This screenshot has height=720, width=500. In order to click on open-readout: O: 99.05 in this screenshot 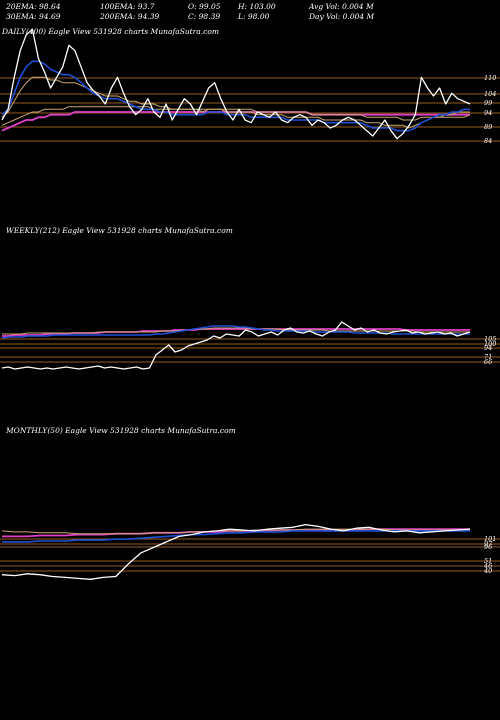, I will do `click(204, 6)`.